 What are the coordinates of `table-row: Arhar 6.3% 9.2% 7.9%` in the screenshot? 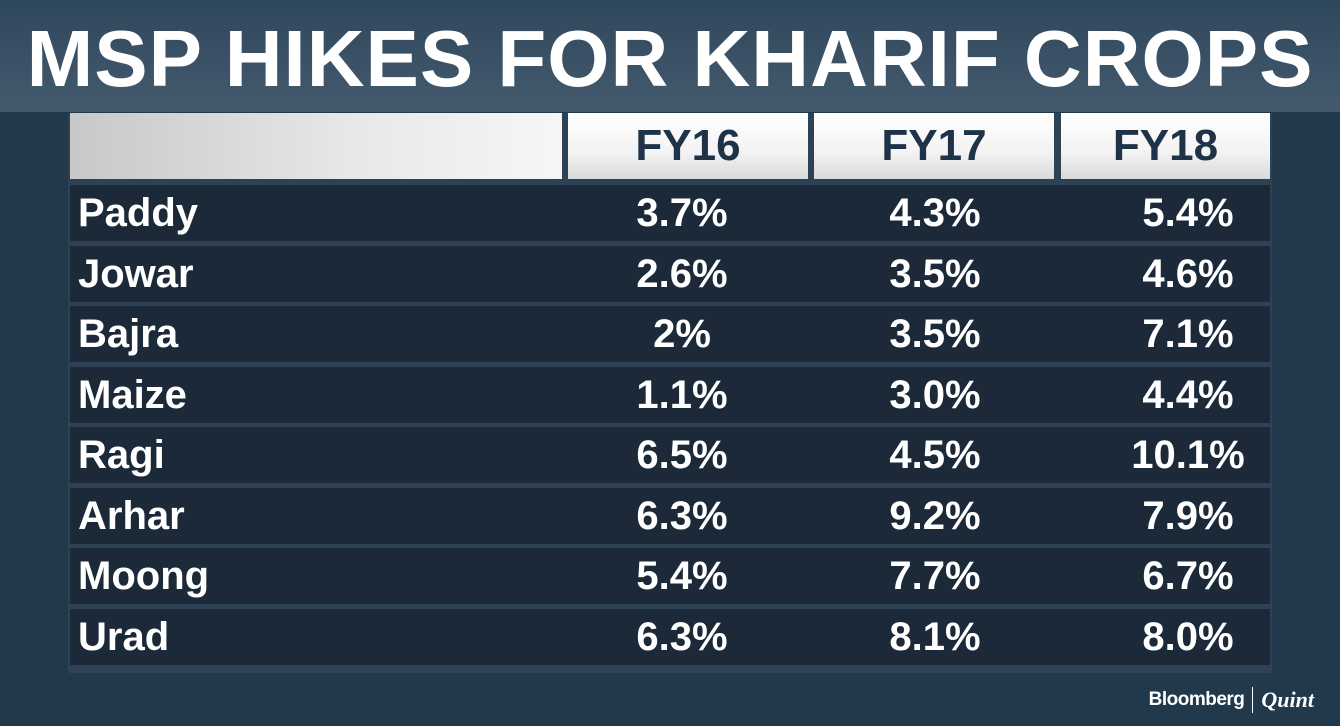 It's located at (670, 516).